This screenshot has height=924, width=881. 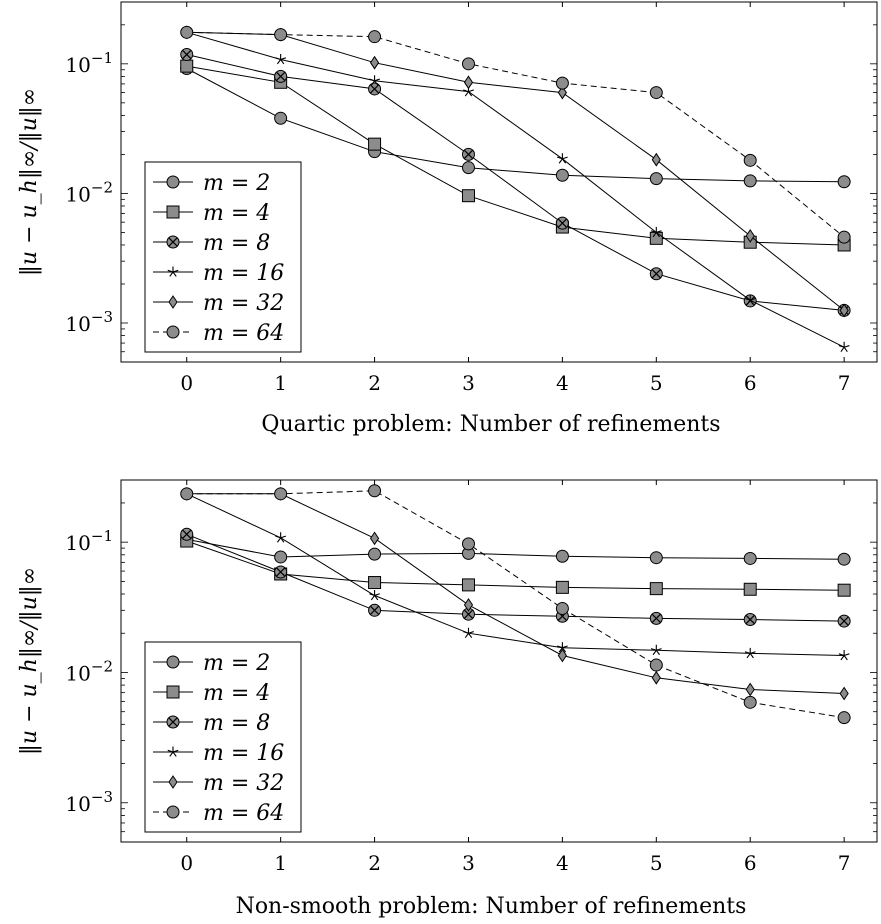 I want to click on legend-label: m = 8, so click(x=236, y=723).